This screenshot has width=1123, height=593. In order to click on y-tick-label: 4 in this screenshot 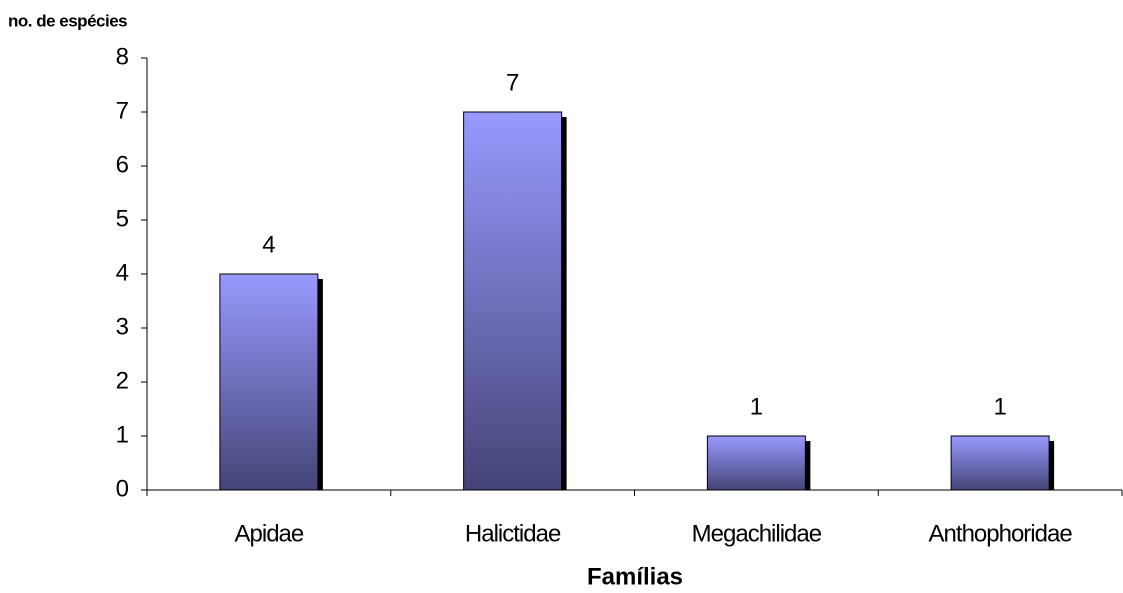, I will do `click(122, 272)`.